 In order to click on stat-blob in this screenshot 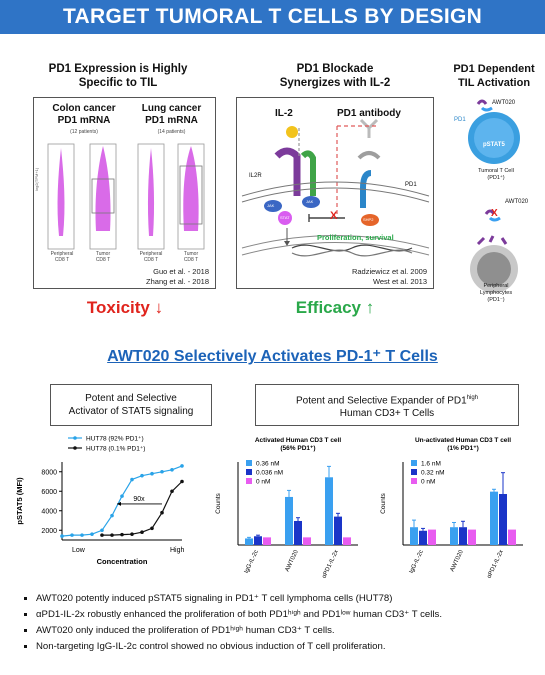, I will do `click(285, 218)`.